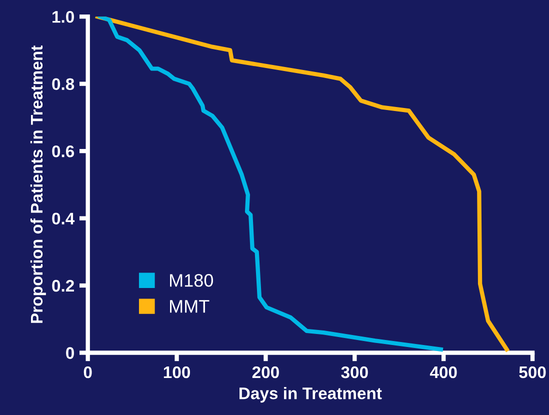 This screenshot has height=415, width=549. What do you see at coordinates (63, 218) in the screenshot?
I see `y-tick-label: 0.4` at bounding box center [63, 218].